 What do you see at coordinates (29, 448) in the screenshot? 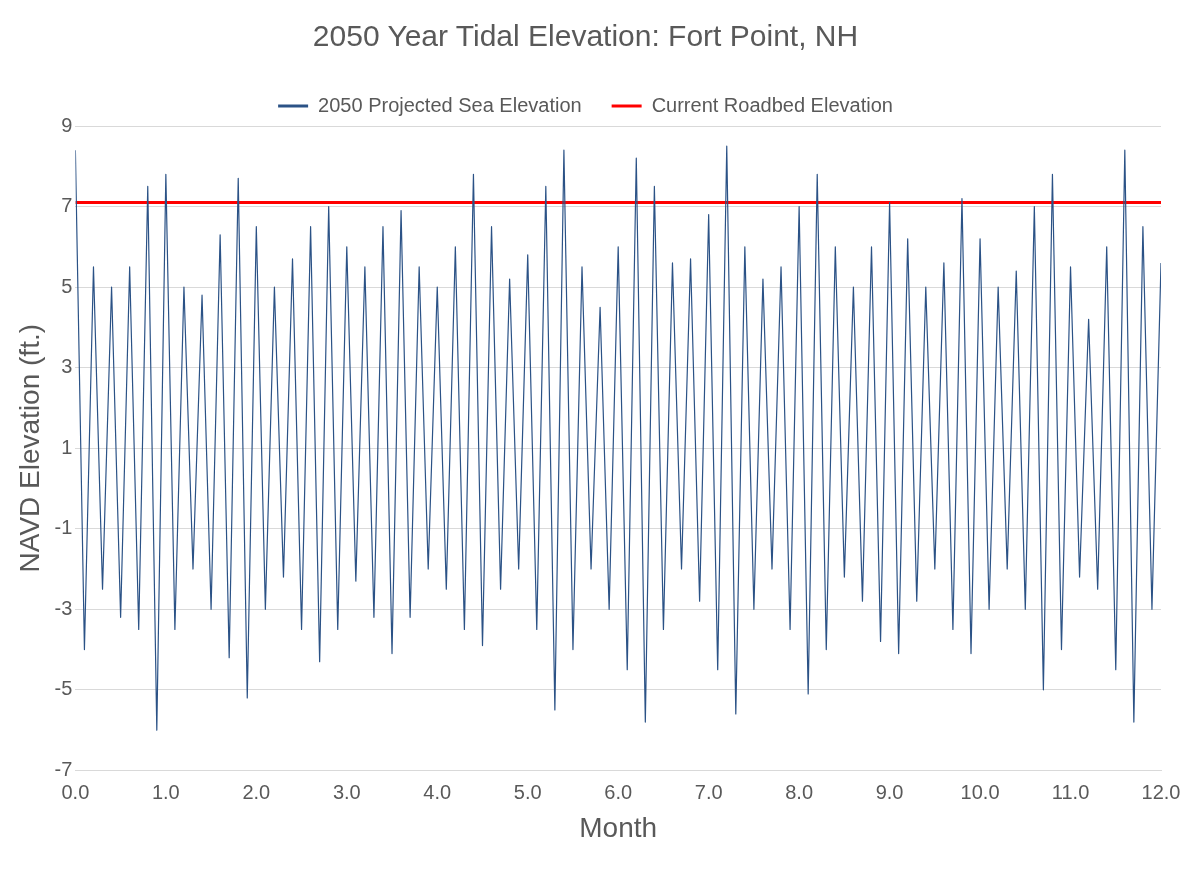
I see `y-axis-title: NAVD Elevation (ft.)` at bounding box center [29, 448].